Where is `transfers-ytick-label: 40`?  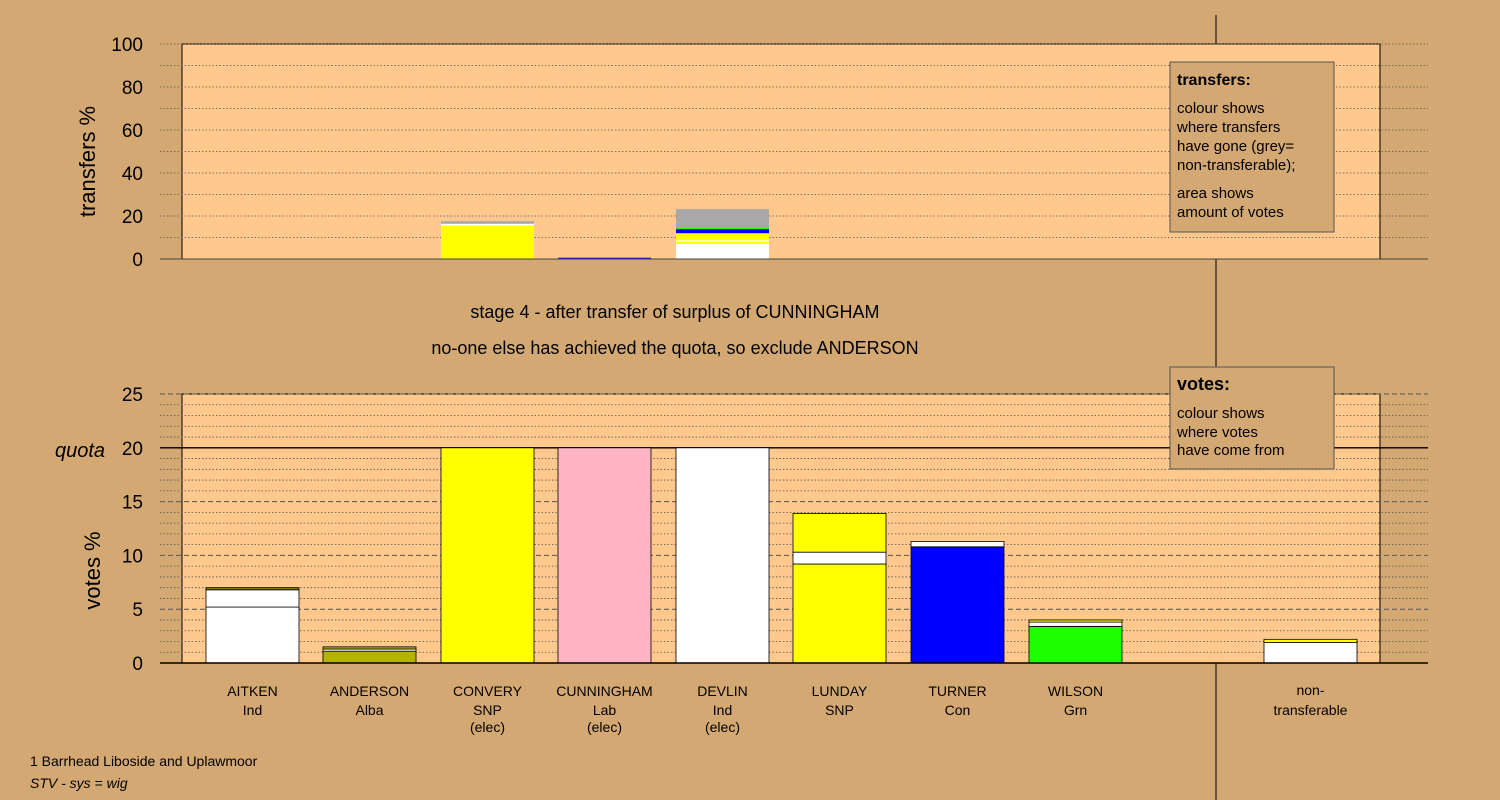 transfers-ytick-label: 40 is located at coordinates (132, 174).